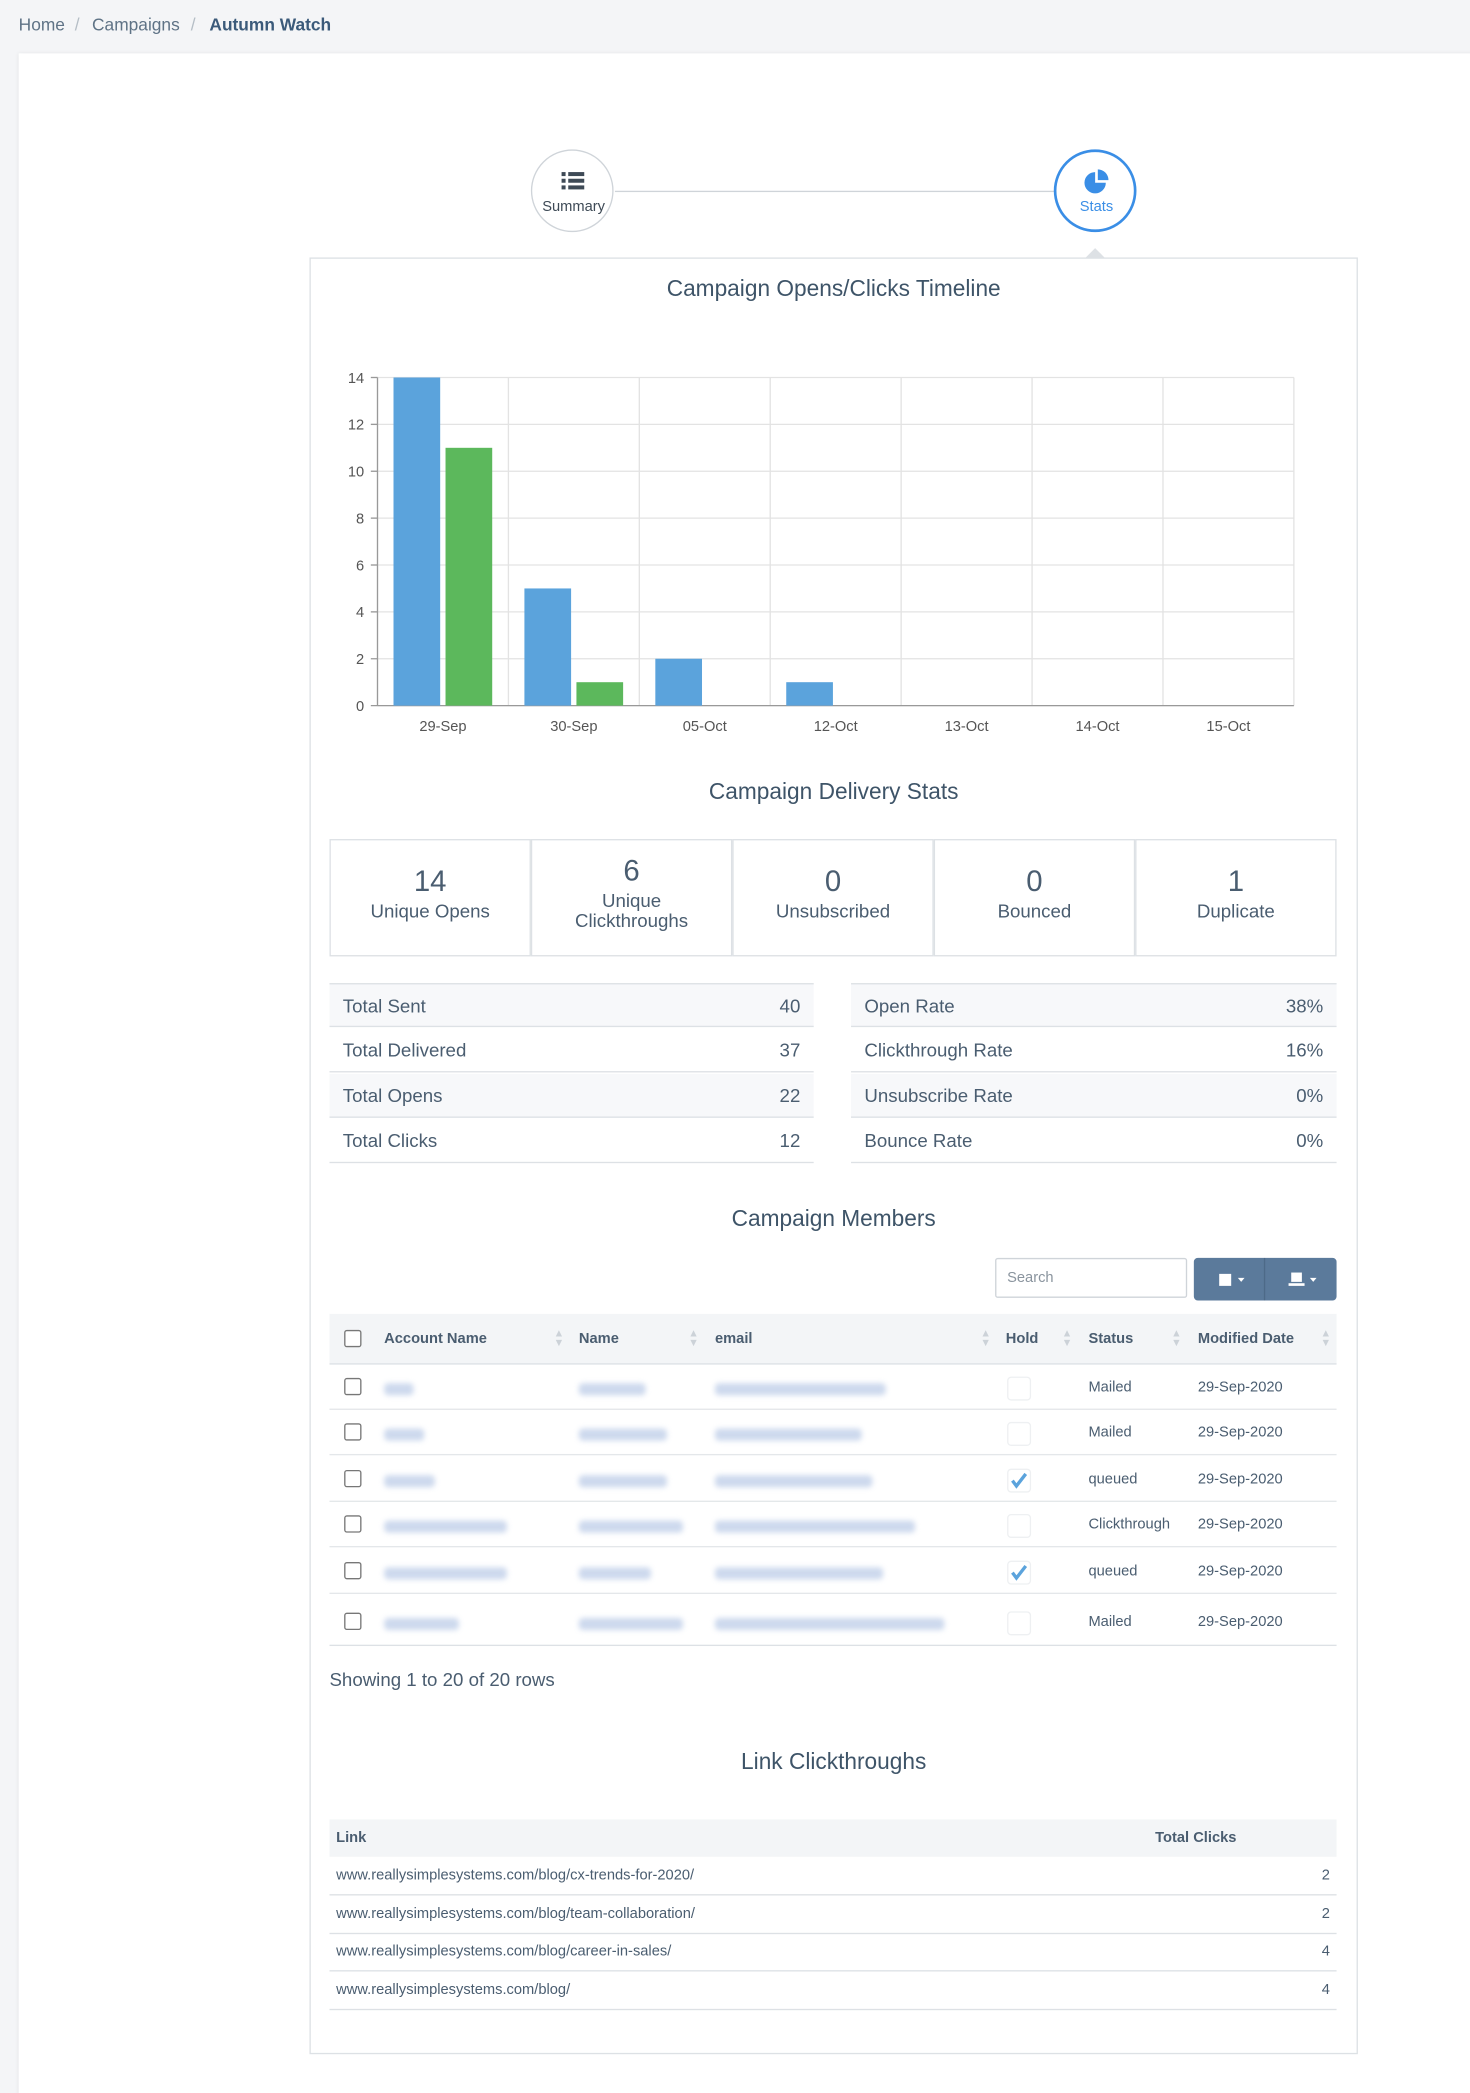  I want to click on y-tick-label: 4, so click(360, 613).